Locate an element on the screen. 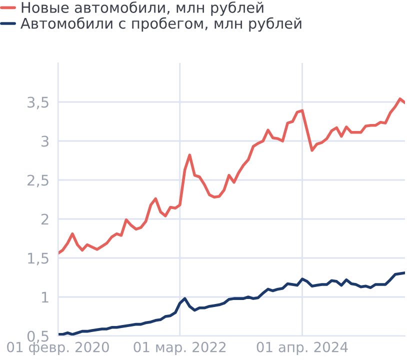  y-tick-label: 1,5 is located at coordinates (38, 259).